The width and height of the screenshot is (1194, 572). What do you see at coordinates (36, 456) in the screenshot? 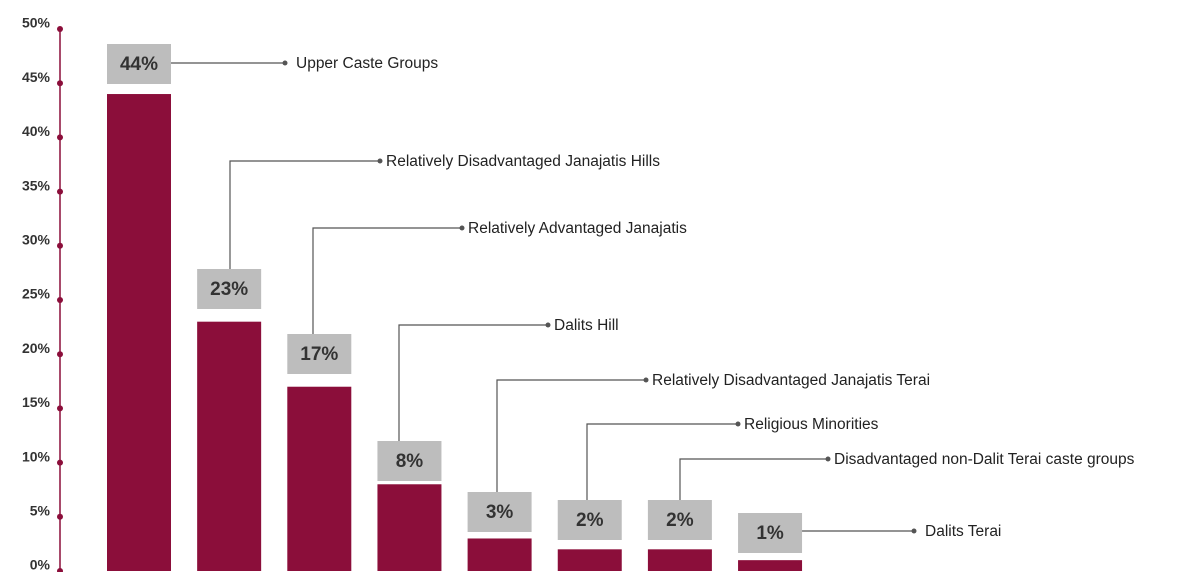
I see `y-tick-label: 10%` at bounding box center [36, 456].